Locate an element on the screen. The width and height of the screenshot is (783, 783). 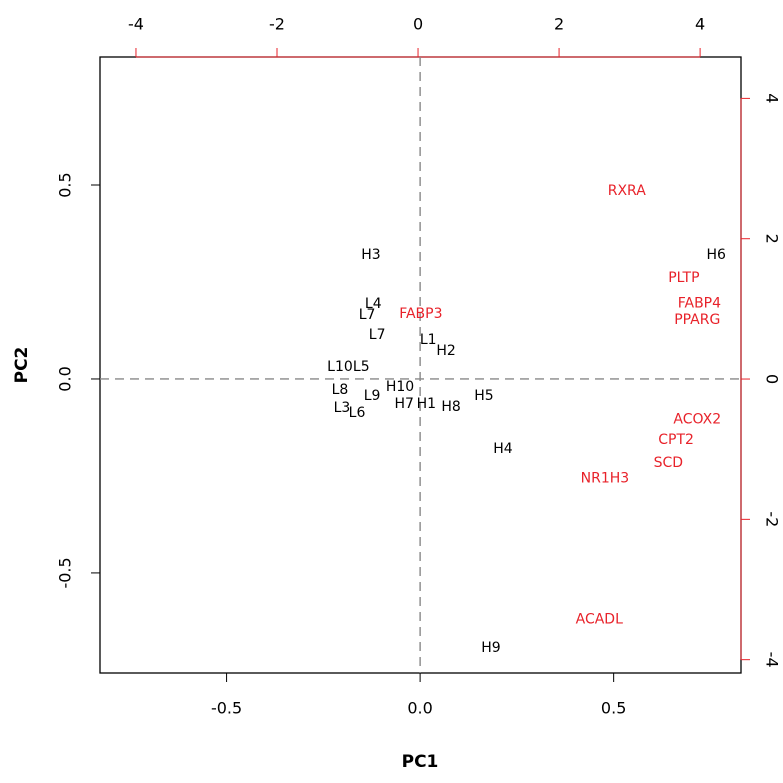
x-axis-title: PC1 is located at coordinates (420, 762).